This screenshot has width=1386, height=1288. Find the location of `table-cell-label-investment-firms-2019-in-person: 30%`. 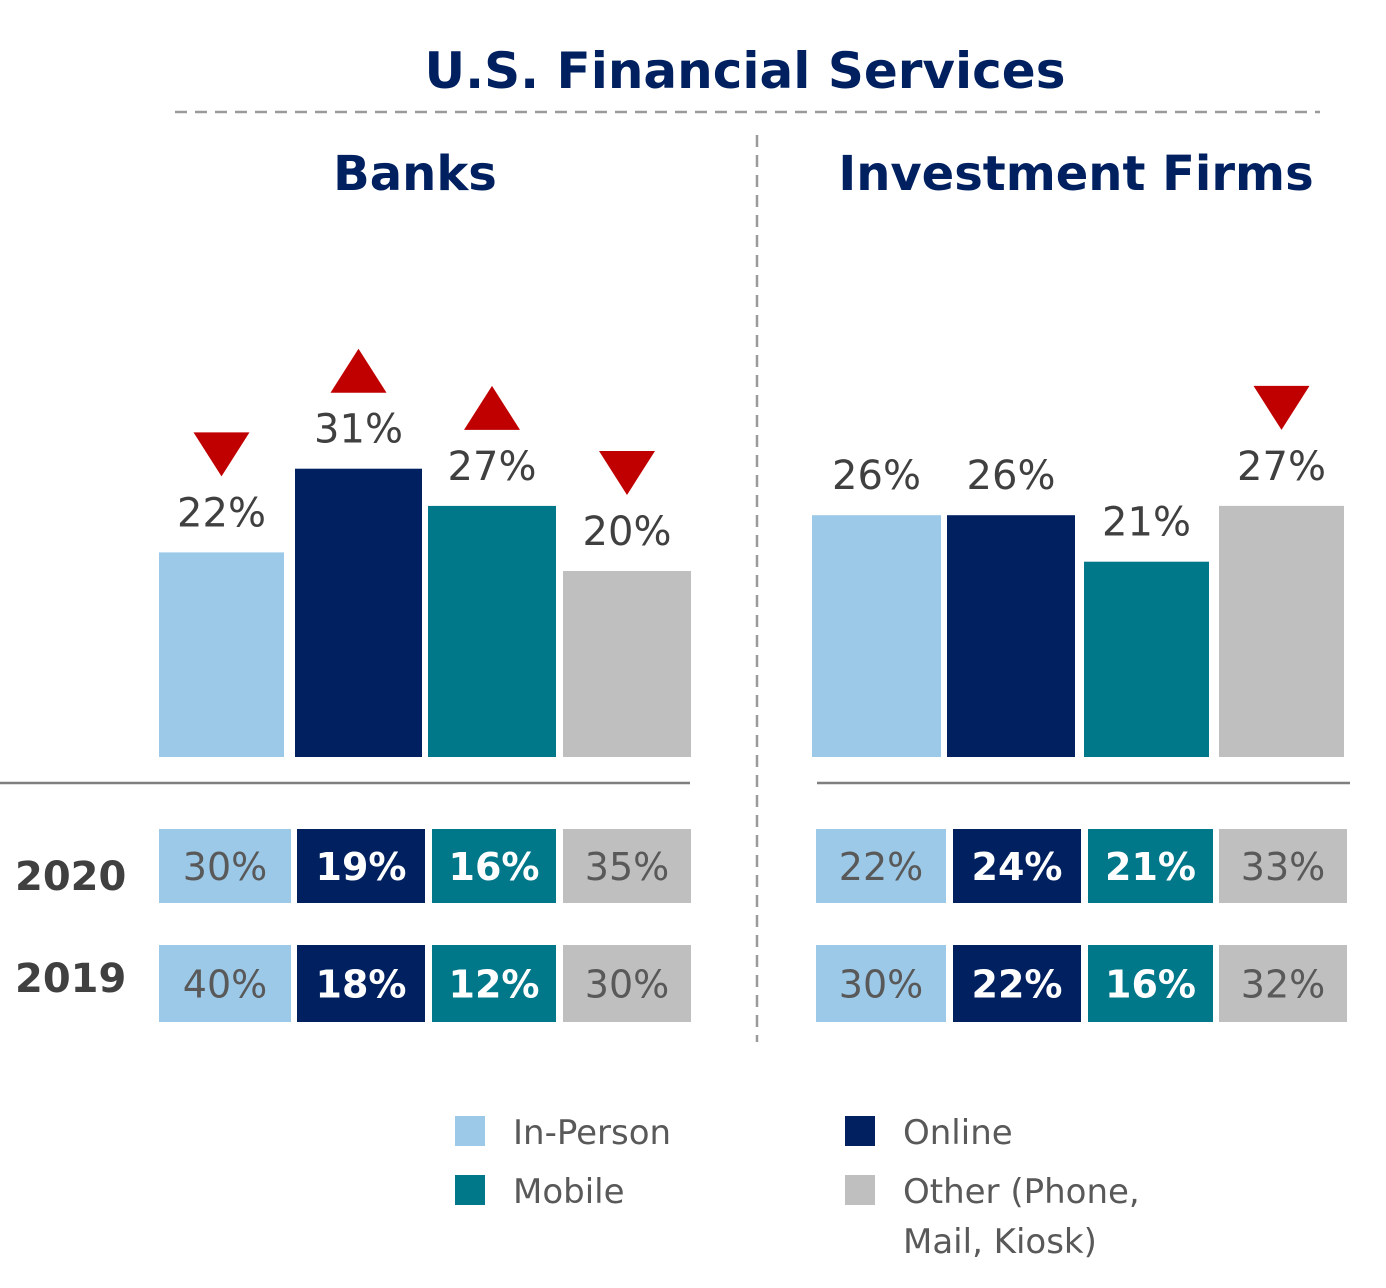

table-cell-label-investment-firms-2019-in-person: 30% is located at coordinates (881, 985).